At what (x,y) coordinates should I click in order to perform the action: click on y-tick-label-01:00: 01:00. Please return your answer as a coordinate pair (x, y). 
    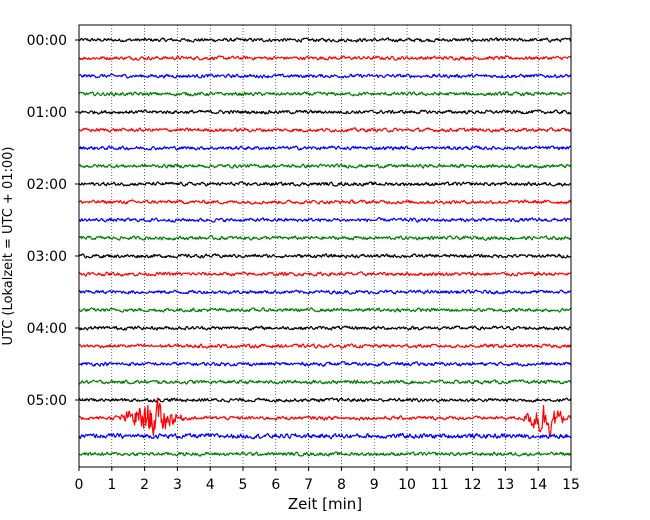
    Looking at the image, I should click on (47, 113).